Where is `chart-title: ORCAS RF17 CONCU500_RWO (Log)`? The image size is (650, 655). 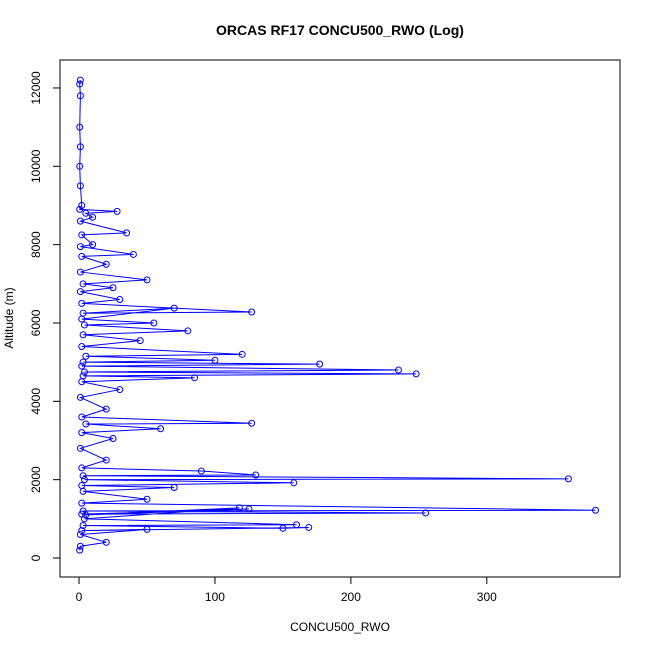
chart-title: ORCAS RF17 CONCU500_RWO (Log) is located at coordinates (340, 30).